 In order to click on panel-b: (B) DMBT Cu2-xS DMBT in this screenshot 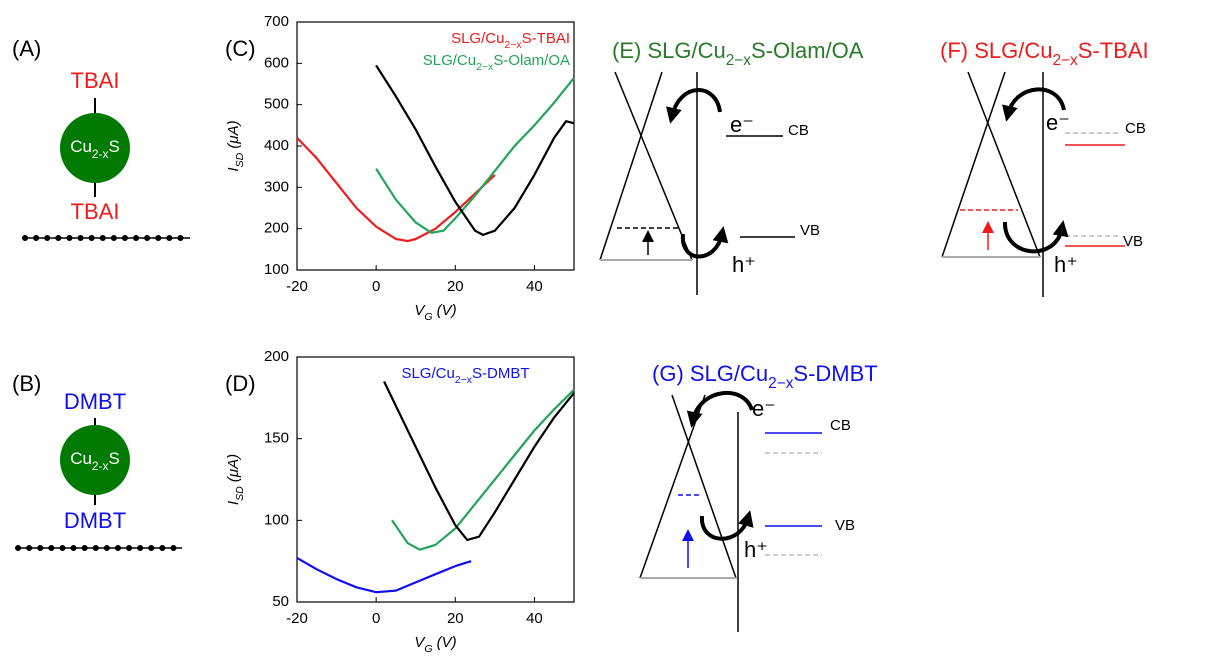, I will do `click(98, 461)`.